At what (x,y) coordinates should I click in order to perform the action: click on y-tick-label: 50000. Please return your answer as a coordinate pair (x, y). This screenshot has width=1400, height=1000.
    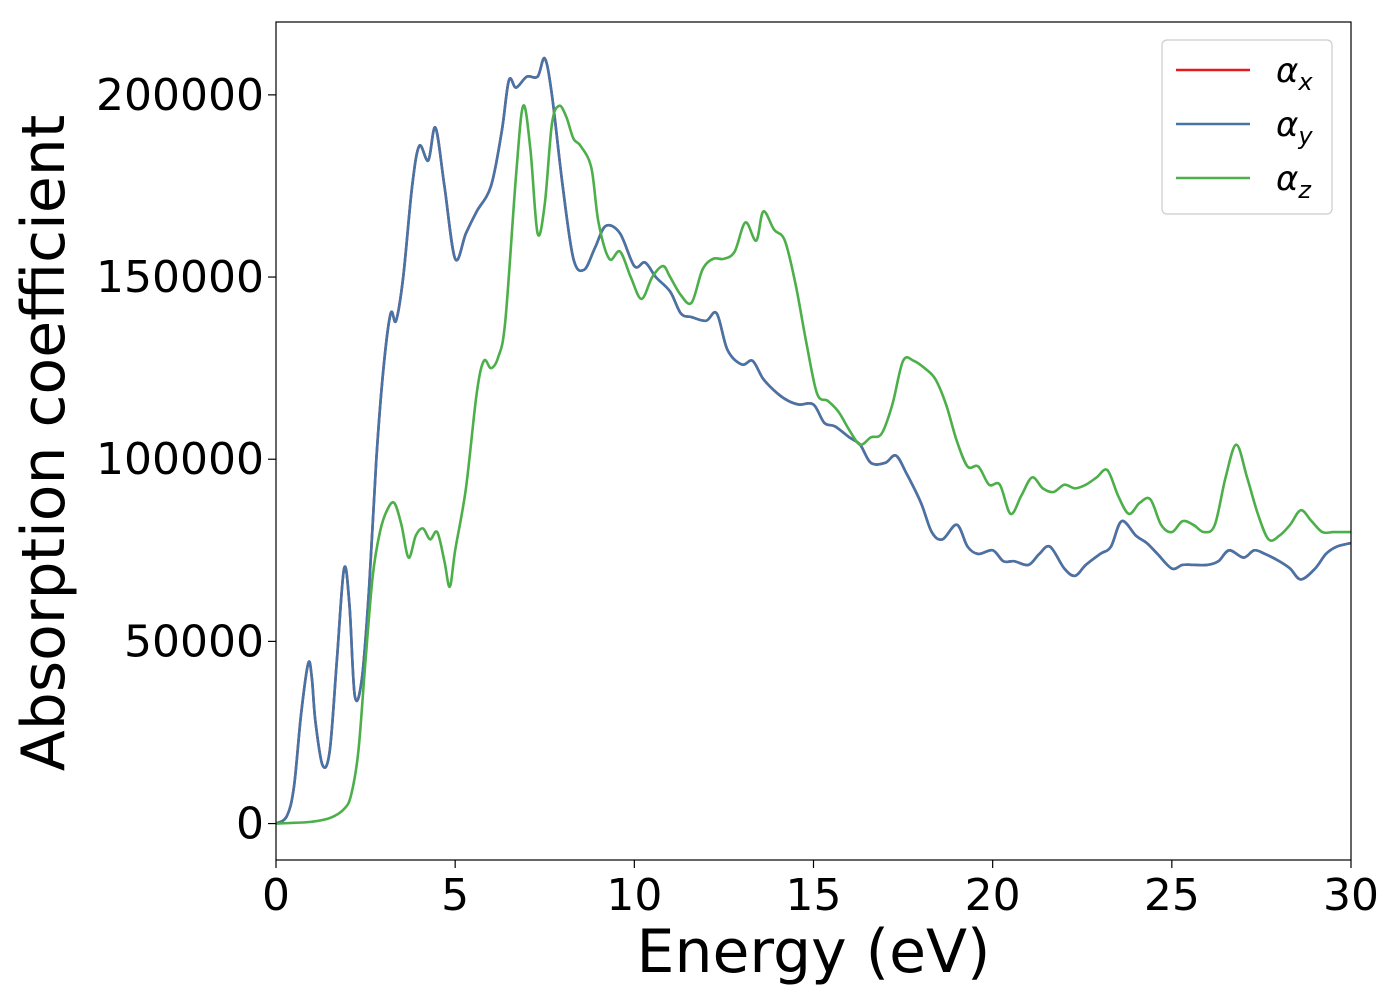
    Looking at the image, I should click on (194, 641).